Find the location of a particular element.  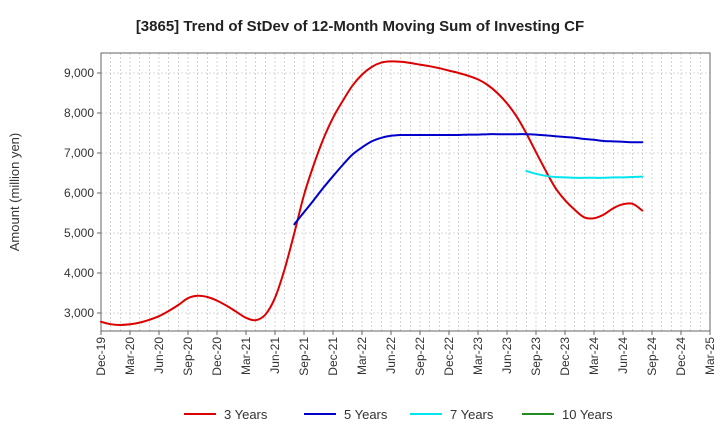

x-tick-label: Jun-20 is located at coordinates (159, 355).